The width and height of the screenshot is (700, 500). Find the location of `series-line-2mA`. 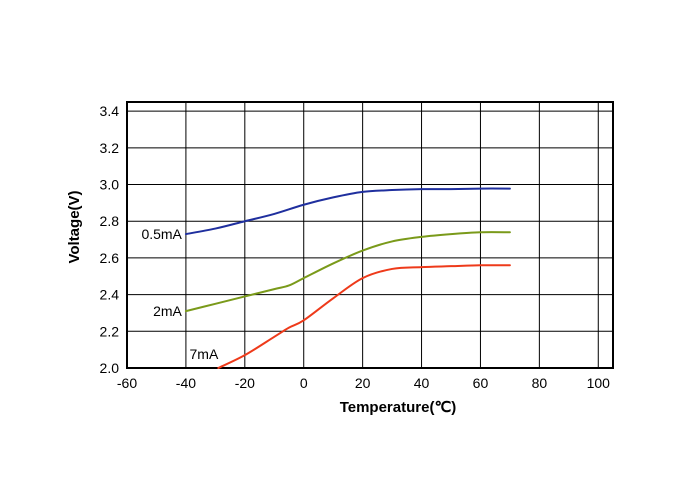

series-line-2mA is located at coordinates (347, 272).